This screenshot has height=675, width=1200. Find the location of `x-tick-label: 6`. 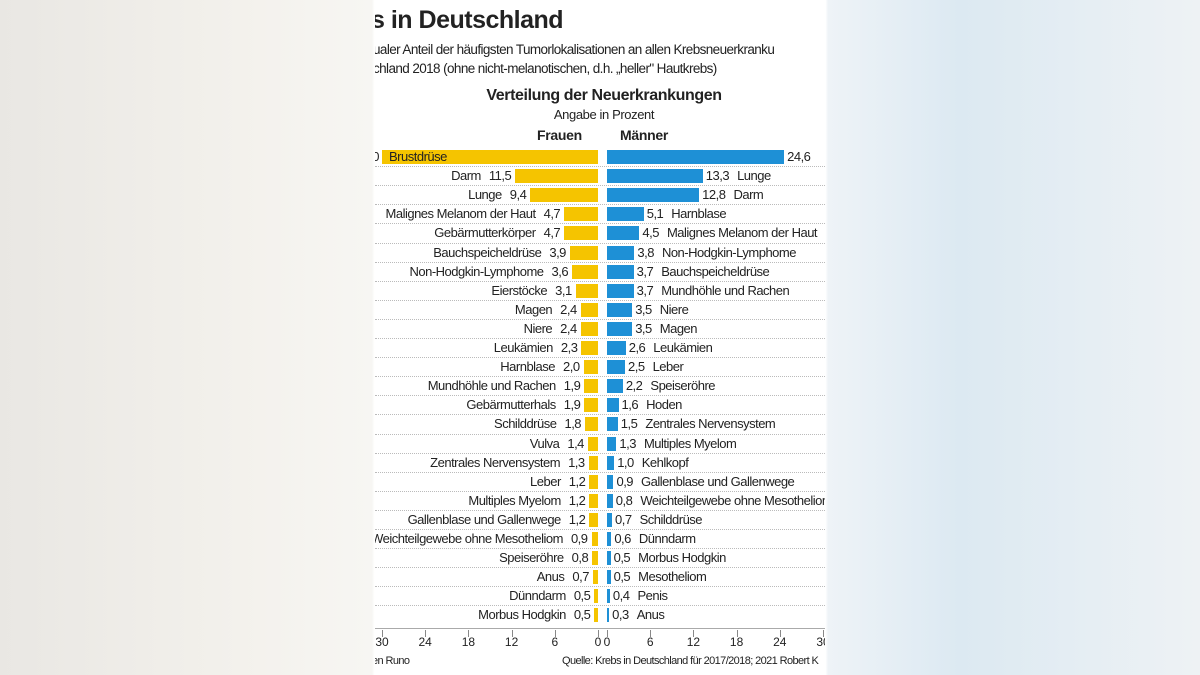

x-tick-label: 6 is located at coordinates (555, 642).